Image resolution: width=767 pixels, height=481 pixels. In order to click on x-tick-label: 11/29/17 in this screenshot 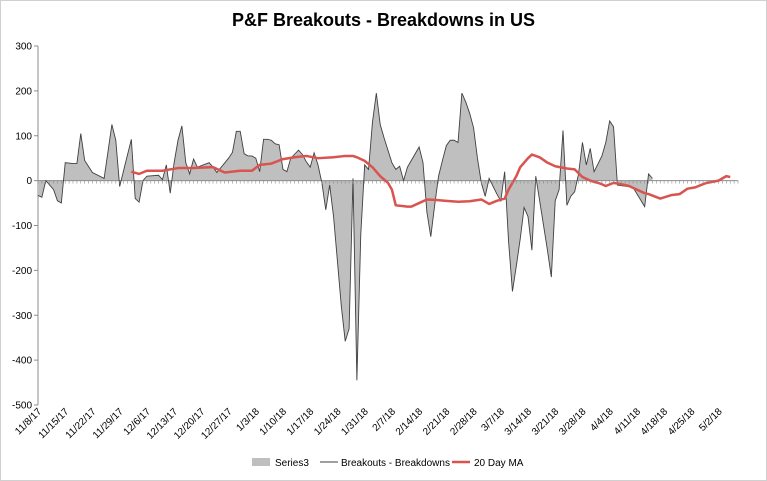, I will do `click(108, 423)`.